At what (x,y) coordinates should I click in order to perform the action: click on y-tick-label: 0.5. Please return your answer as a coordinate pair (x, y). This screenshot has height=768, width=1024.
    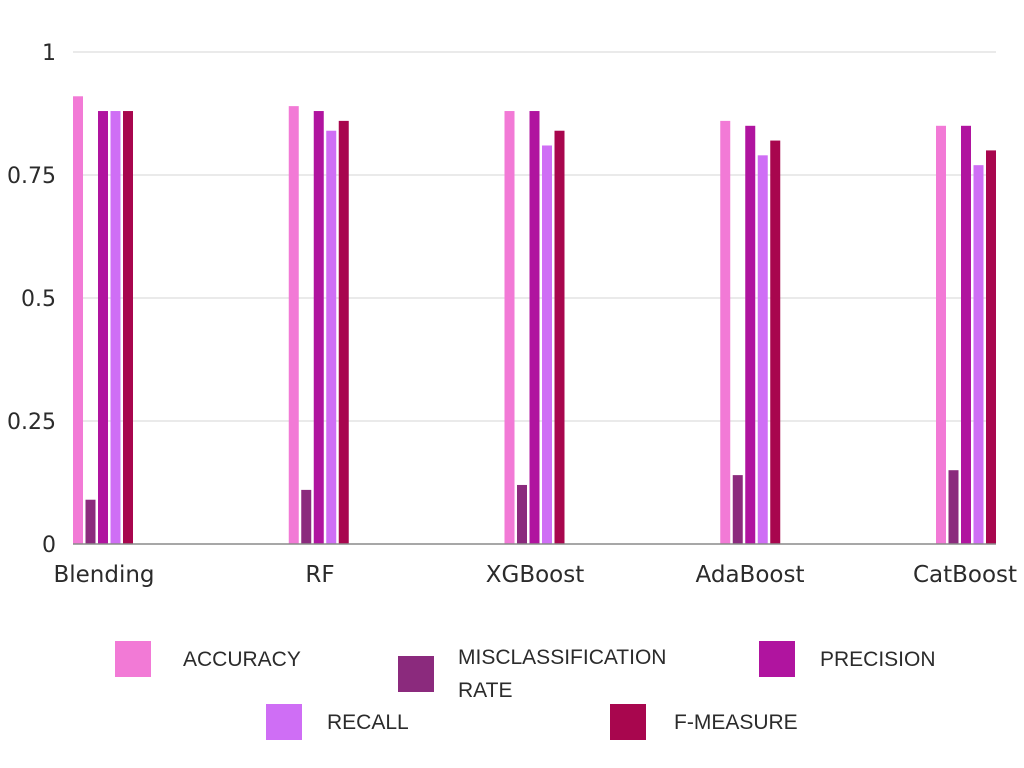
    Looking at the image, I should click on (38, 299).